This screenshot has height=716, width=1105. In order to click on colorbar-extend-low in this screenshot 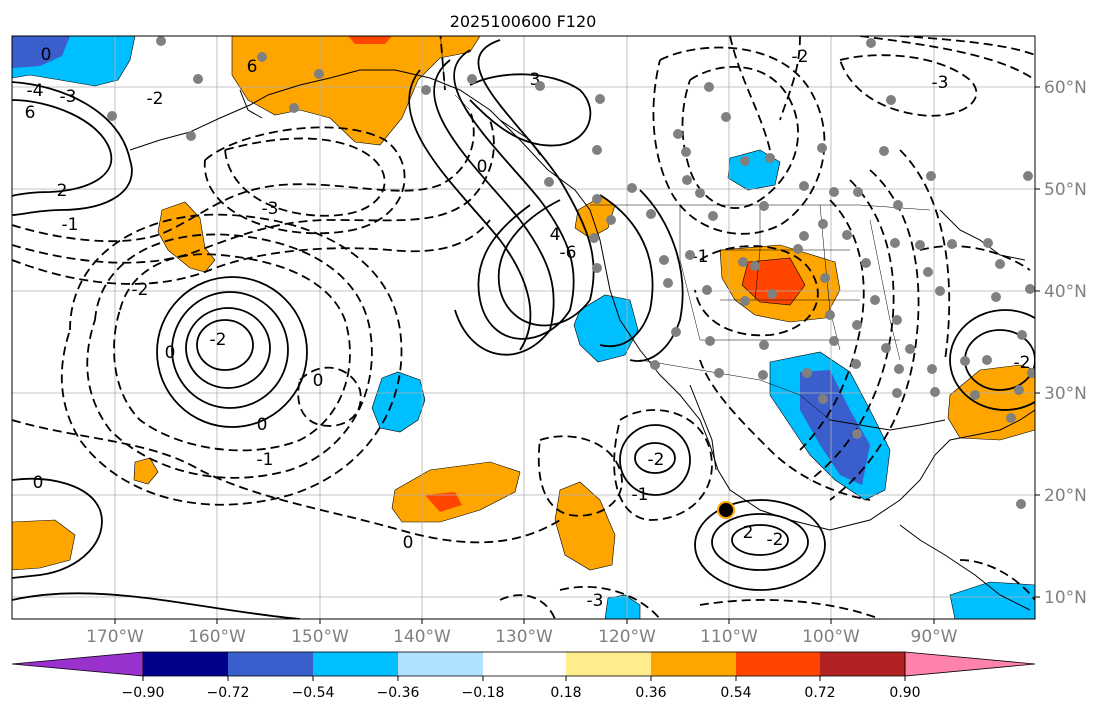, I will do `click(77, 664)`.